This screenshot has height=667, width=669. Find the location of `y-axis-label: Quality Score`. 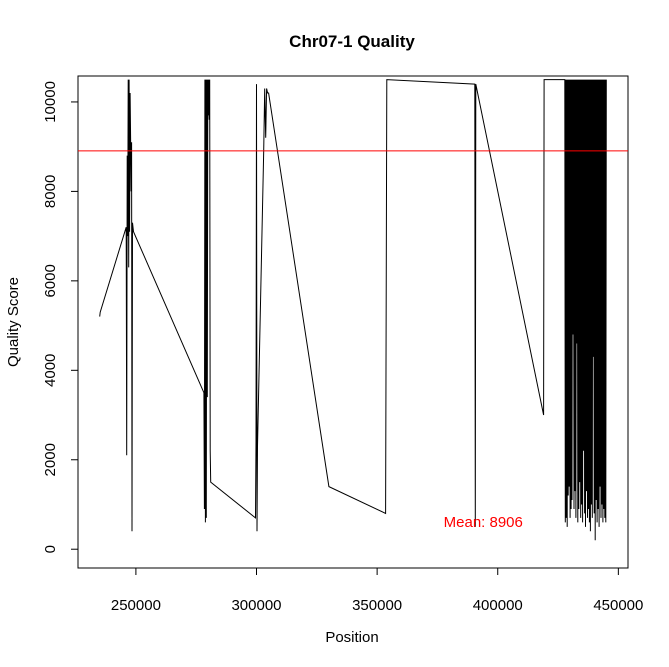

y-axis-label: Quality Score is located at coordinates (13, 322).